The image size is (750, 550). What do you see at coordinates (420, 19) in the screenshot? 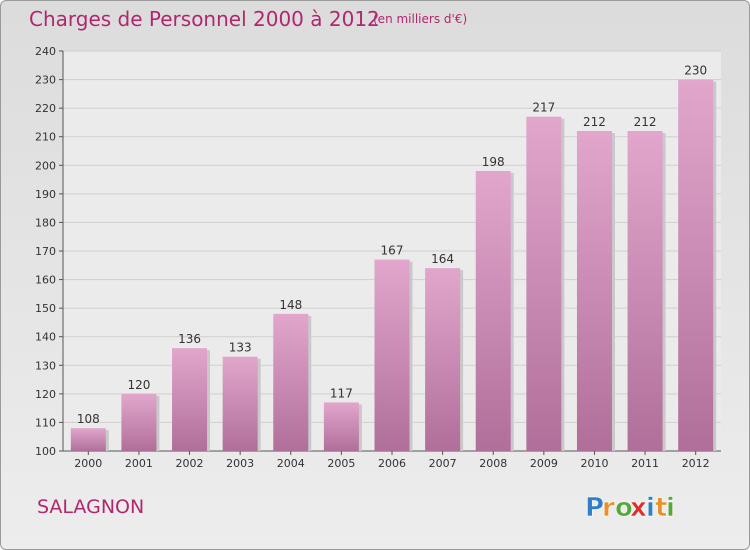
I see `chart-units: (en milliers d'€)` at bounding box center [420, 19].